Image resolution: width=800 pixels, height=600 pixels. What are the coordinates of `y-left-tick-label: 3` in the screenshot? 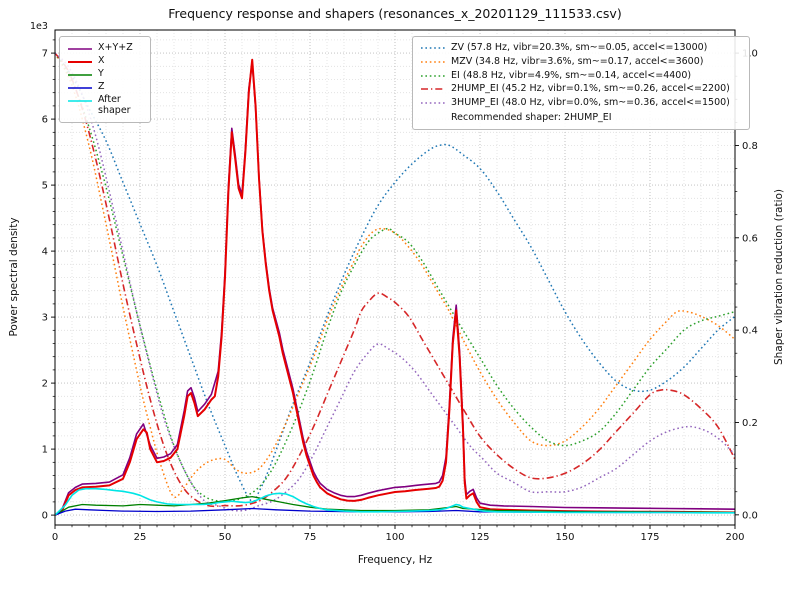 It's located at (45, 318).